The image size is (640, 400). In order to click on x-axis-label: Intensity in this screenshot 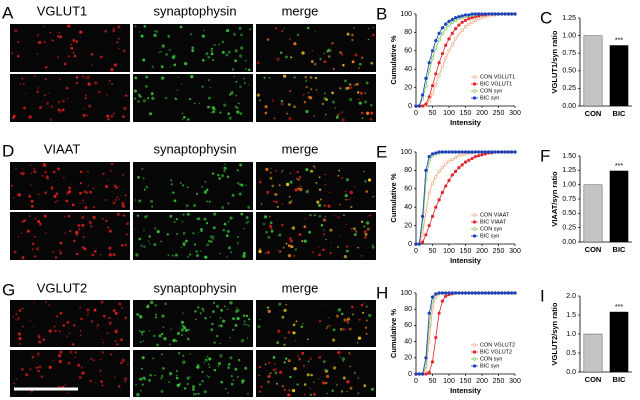, I will do `click(466, 390)`.